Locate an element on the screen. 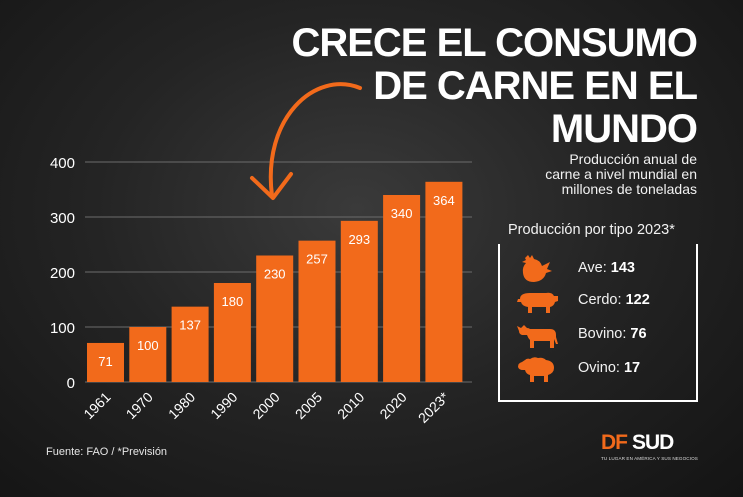 The height and width of the screenshot is (497, 743). type-label-cow: Bovino: 76 is located at coordinates (612, 334).